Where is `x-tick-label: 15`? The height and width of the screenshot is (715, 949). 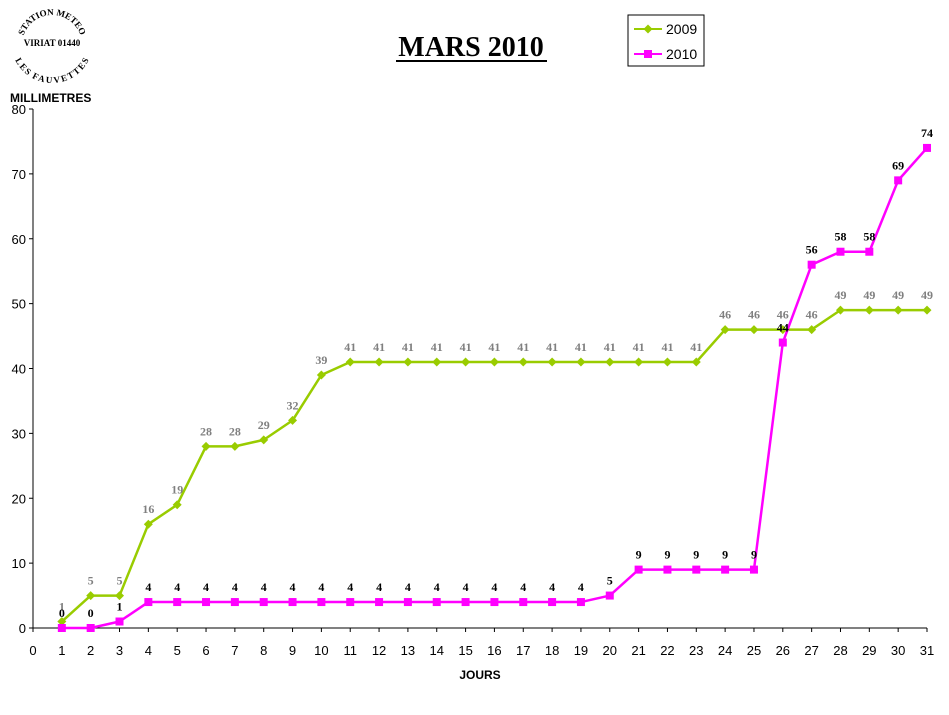 x-tick-label: 15 is located at coordinates (465, 650).